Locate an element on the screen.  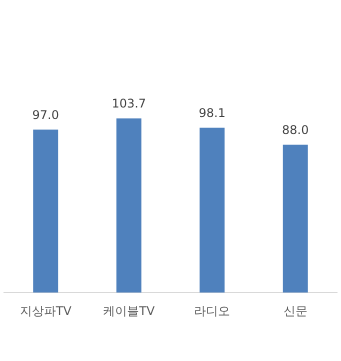
data-label: 88.0 is located at coordinates (295, 129).